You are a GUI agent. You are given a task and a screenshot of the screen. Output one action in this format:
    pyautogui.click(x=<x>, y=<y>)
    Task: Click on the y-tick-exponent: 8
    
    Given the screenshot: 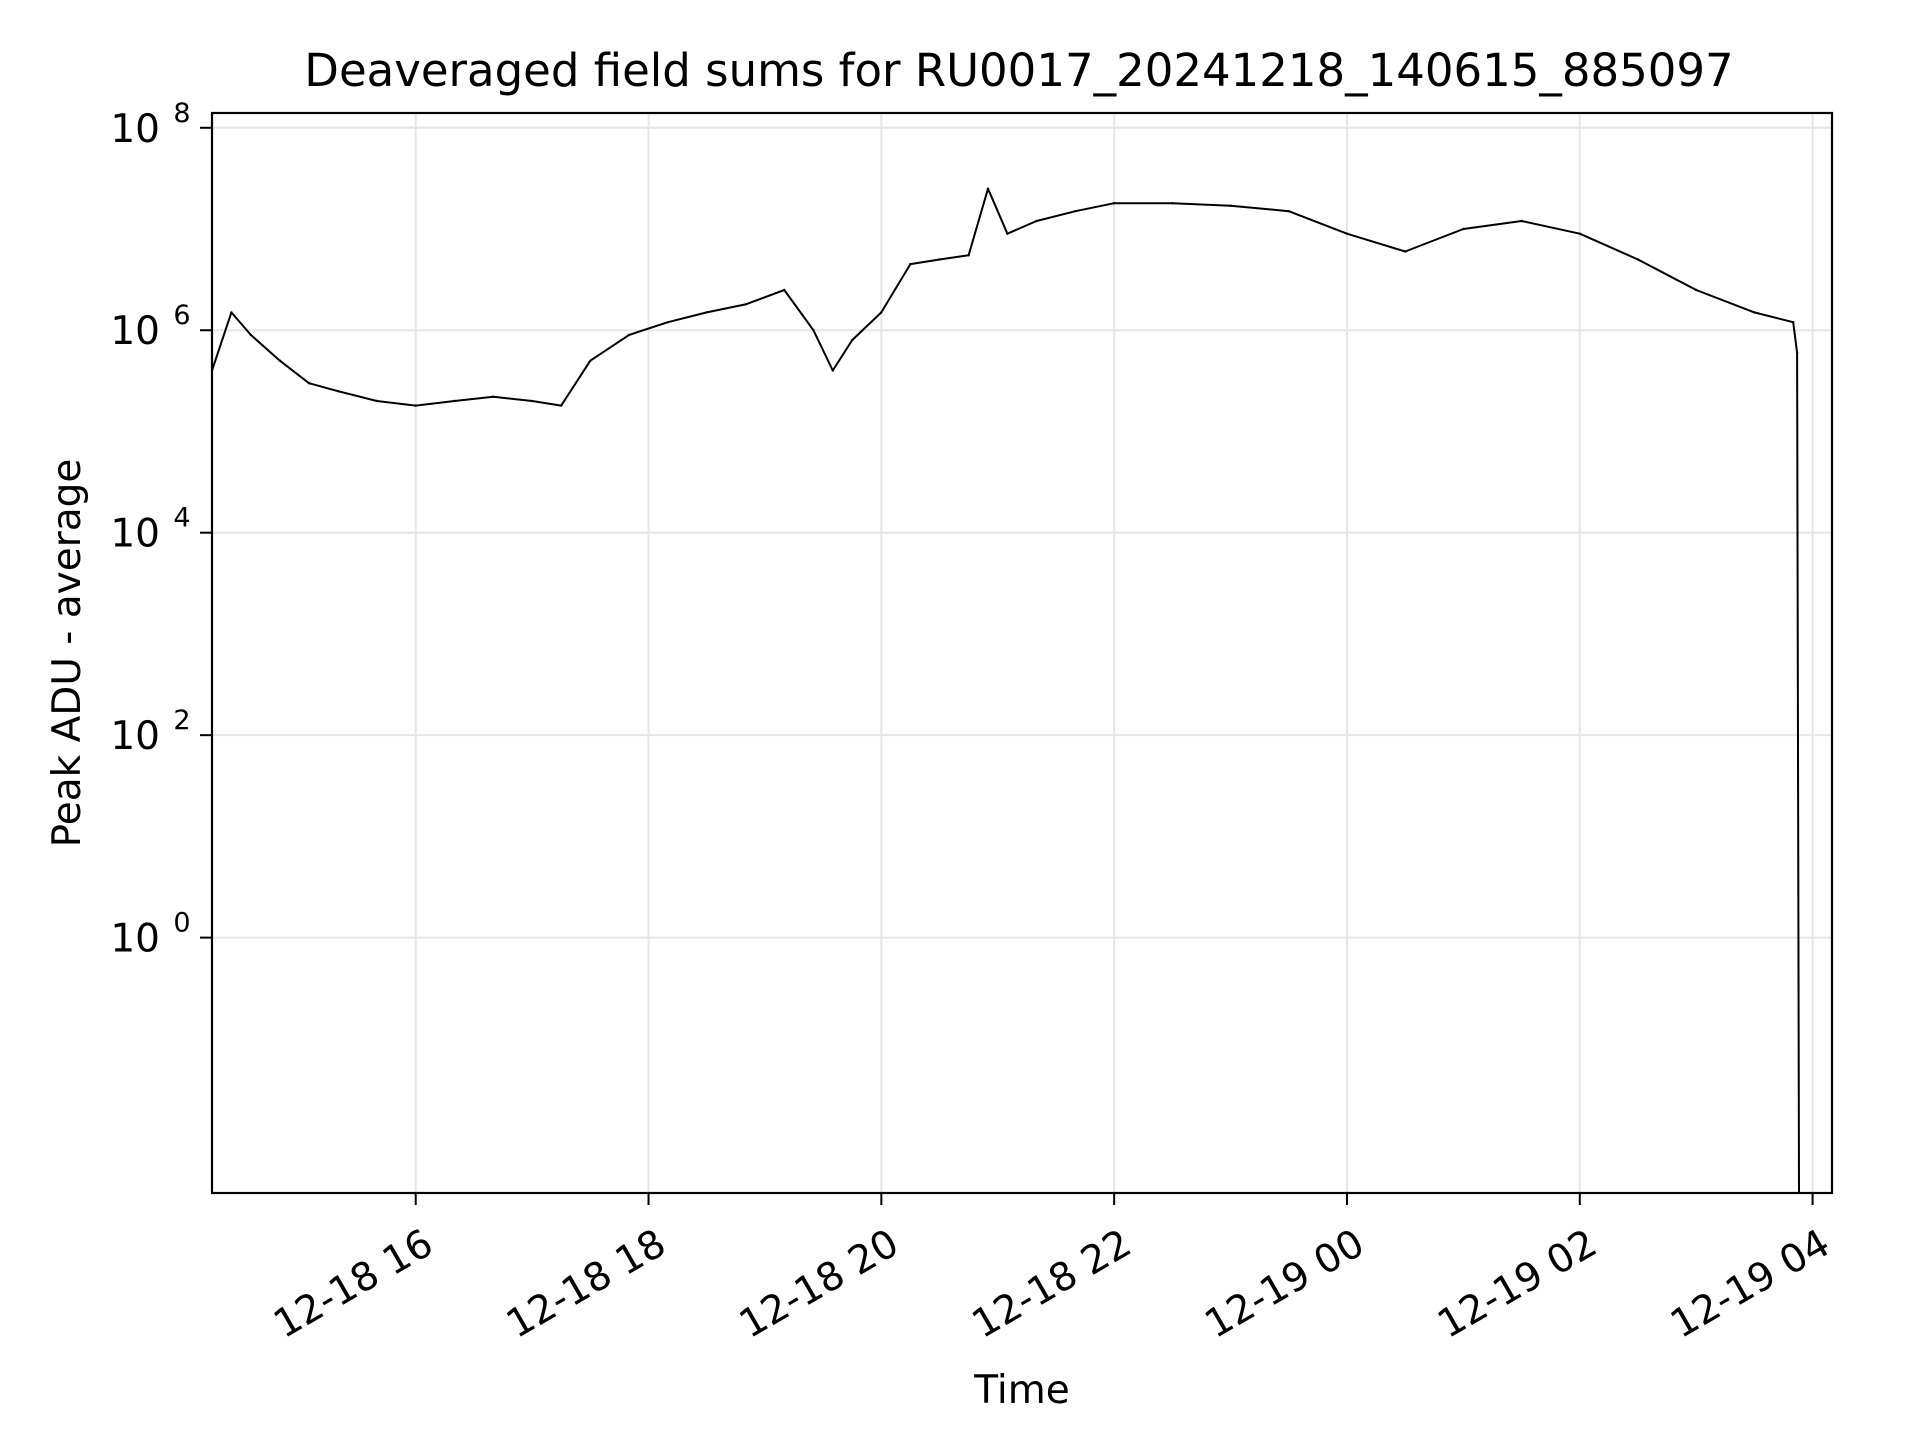 What is the action you would take?
    pyautogui.click(x=181, y=113)
    